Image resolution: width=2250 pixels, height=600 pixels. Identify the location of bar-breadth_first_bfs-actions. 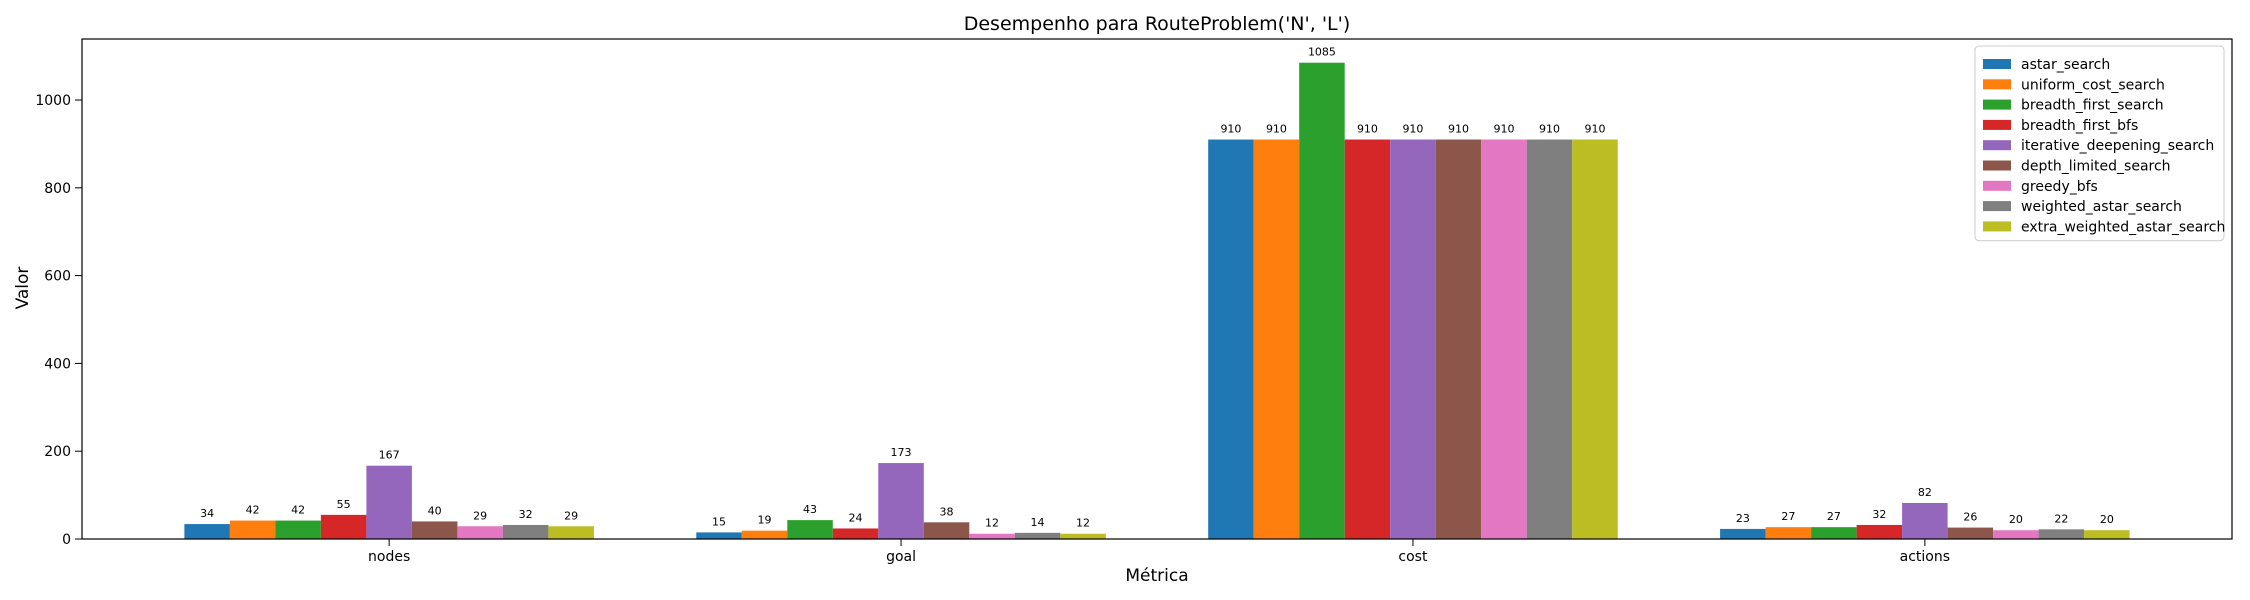
(1879, 531).